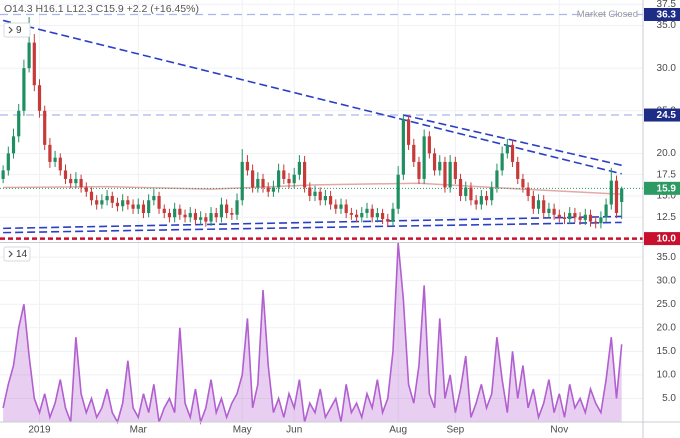 Image resolution: width=680 pixels, height=438 pixels. What do you see at coordinates (455, 430) in the screenshot?
I see `x-tick-label: Sep` at bounding box center [455, 430].